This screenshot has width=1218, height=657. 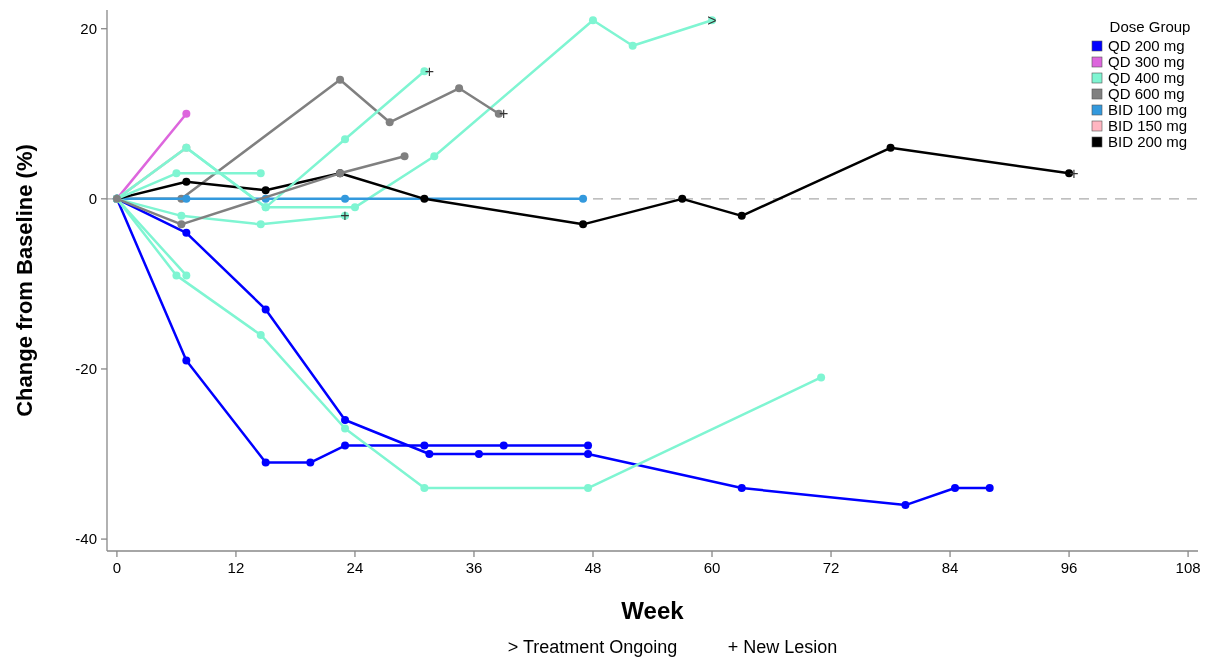 I want to click on legend-label: BID 150 mg, so click(x=1148, y=126).